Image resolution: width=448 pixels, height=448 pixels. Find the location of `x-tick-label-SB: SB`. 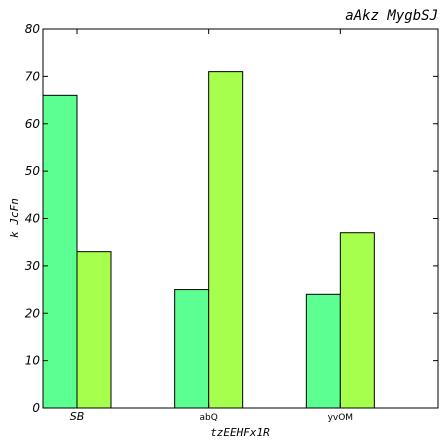

x-tick-label-SB: SB is located at coordinates (77, 416).